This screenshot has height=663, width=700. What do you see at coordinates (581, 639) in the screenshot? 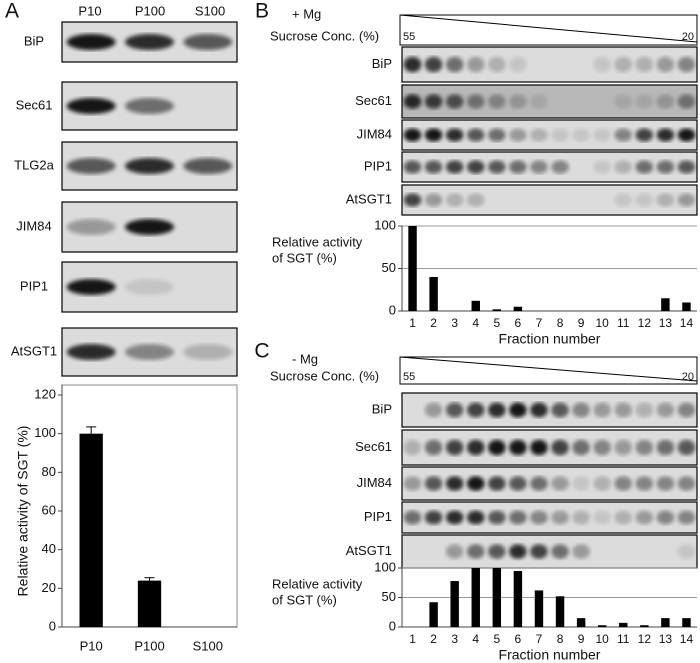
I see `x-tick-label: 9` at bounding box center [581, 639].